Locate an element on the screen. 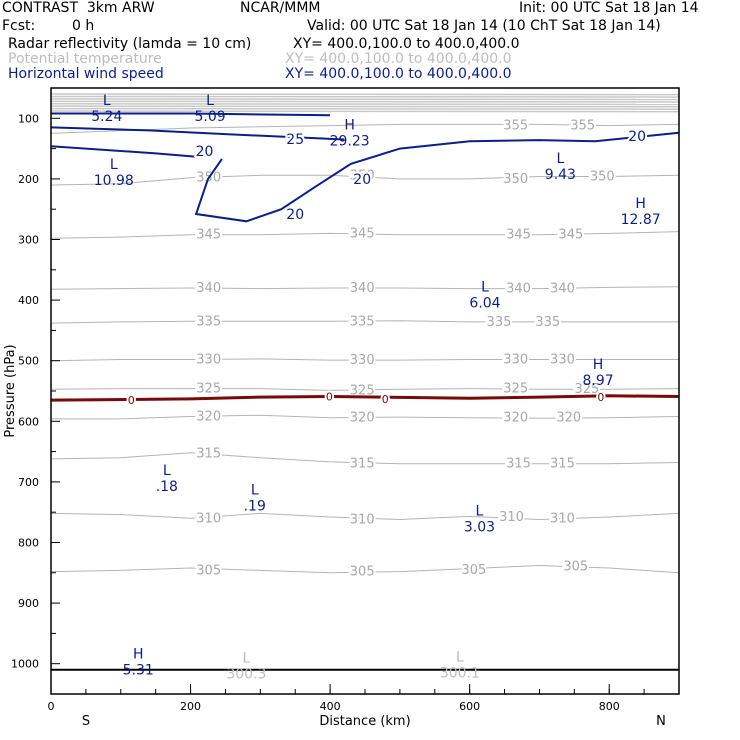 Image resolution: width=740 pixels, height=740 pixels. y-tick-label: 700 is located at coordinates (28, 482).